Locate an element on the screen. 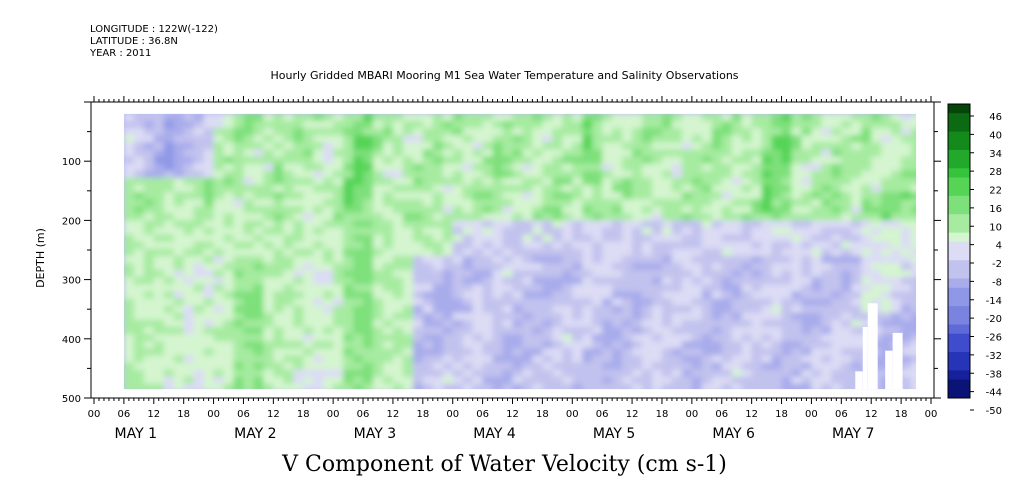  colorbar-segment is located at coordinates (959, 154).